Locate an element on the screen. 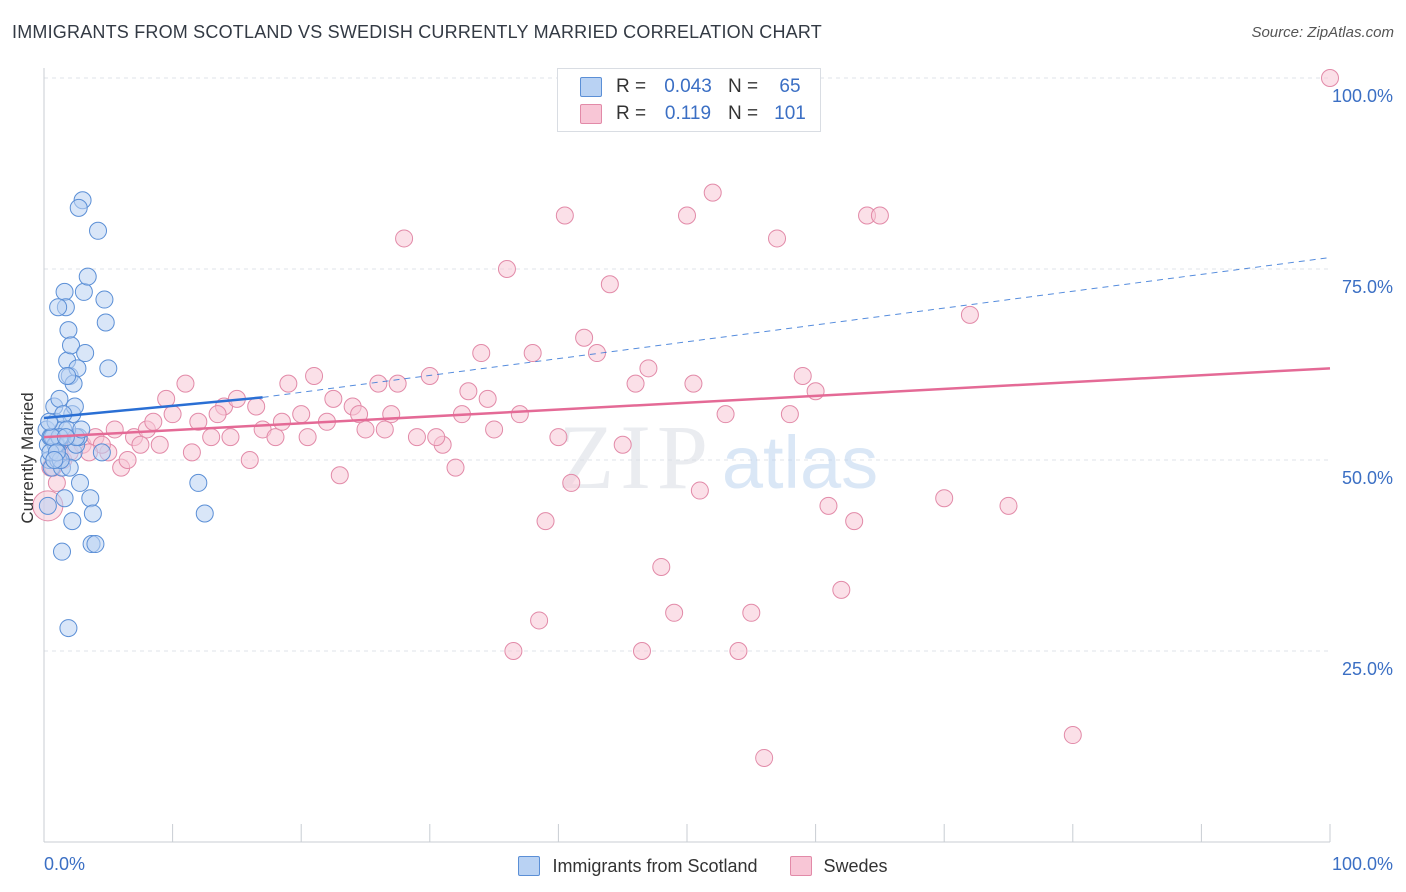  legend-n-label: N = is located at coordinates (743, 113).